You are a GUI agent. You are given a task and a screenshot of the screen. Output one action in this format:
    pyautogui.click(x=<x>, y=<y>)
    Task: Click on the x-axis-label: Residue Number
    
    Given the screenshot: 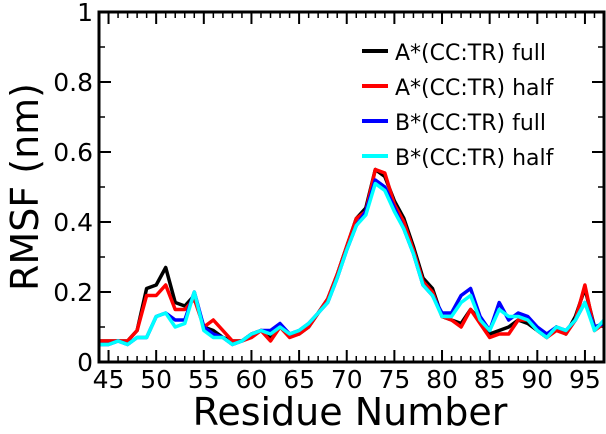 What is the action you would take?
    pyautogui.click(x=350, y=412)
    